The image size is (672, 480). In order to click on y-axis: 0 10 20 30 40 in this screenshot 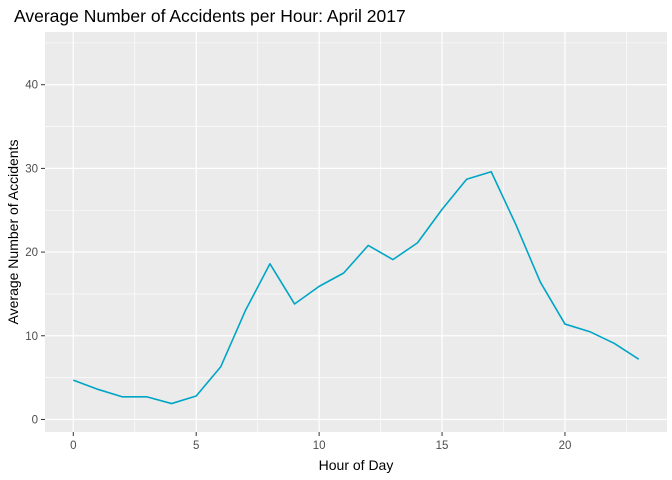, I will do `click(35, 253)`.